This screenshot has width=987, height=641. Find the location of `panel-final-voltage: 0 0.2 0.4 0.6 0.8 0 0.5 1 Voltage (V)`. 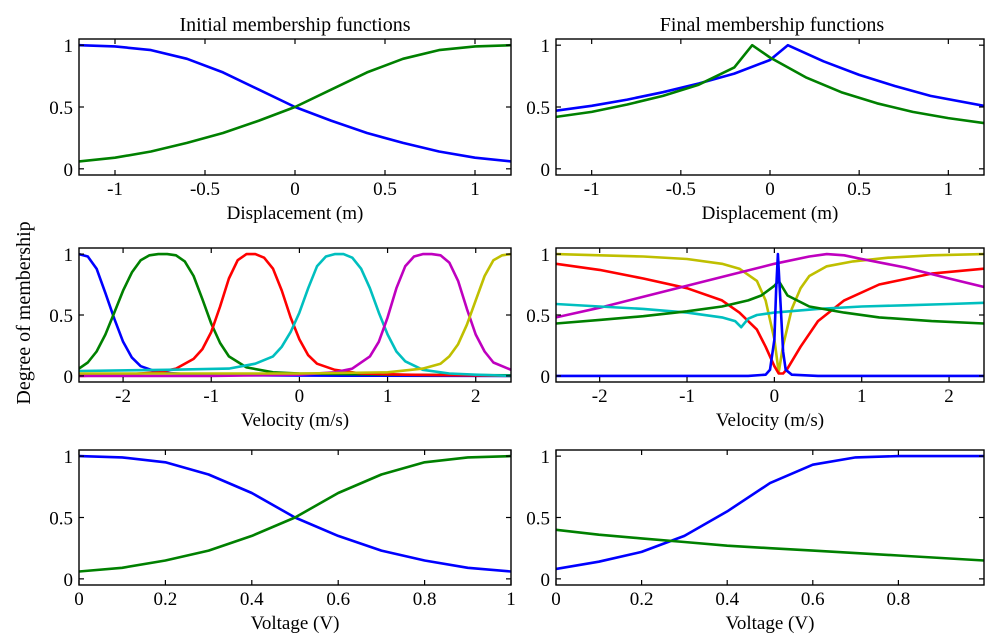

panel-final-voltage: 0 0.2 0.4 0.6 0.8 0 0.5 1 Voltage (V) is located at coordinates (755, 540).